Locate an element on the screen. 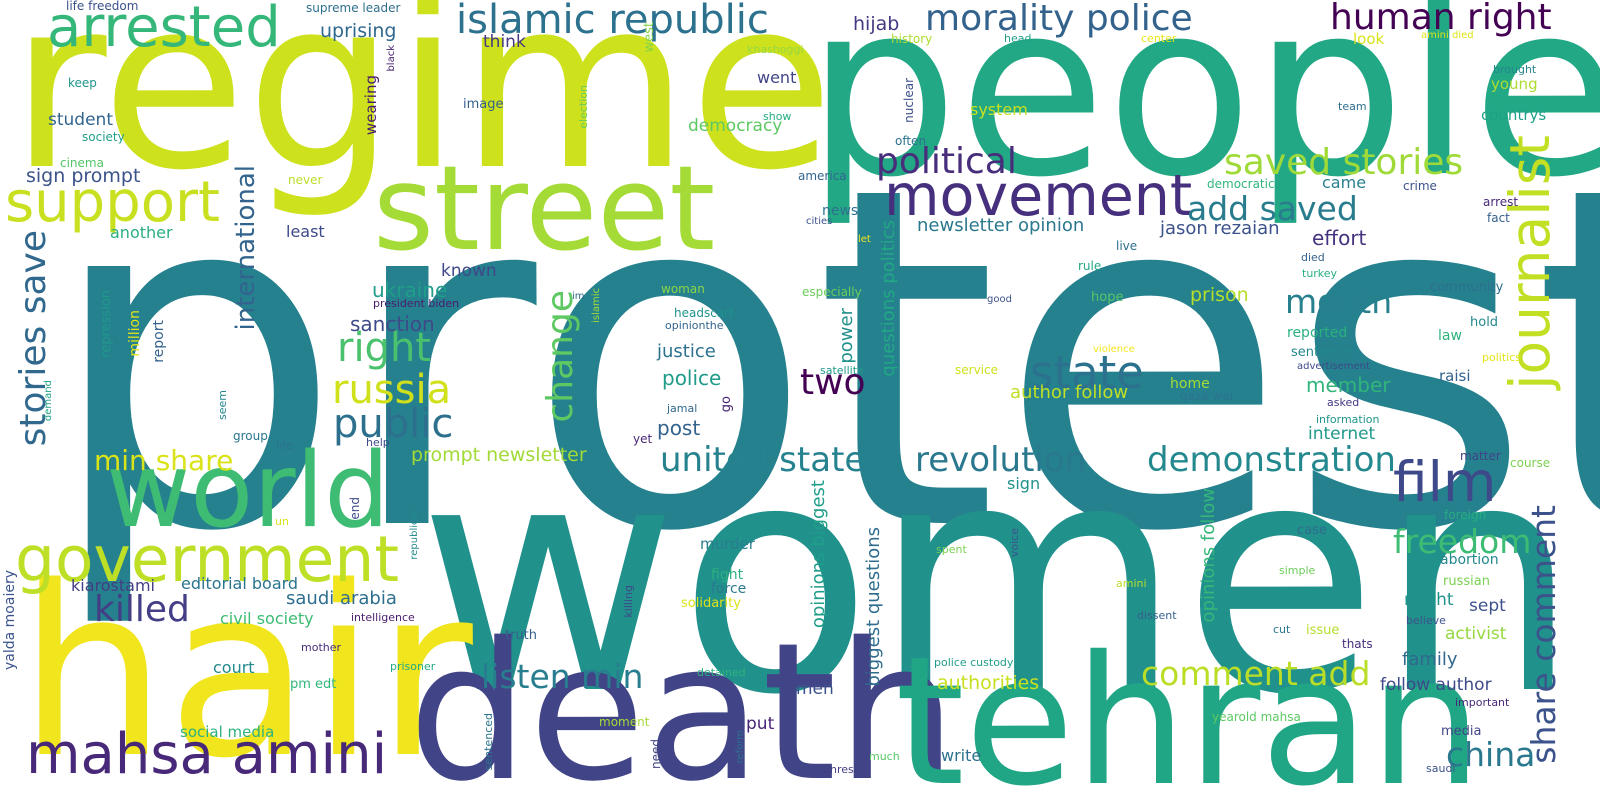 The width and height of the screenshot is (1600, 800). cloud-word: mahsa amini is located at coordinates (207, 754).